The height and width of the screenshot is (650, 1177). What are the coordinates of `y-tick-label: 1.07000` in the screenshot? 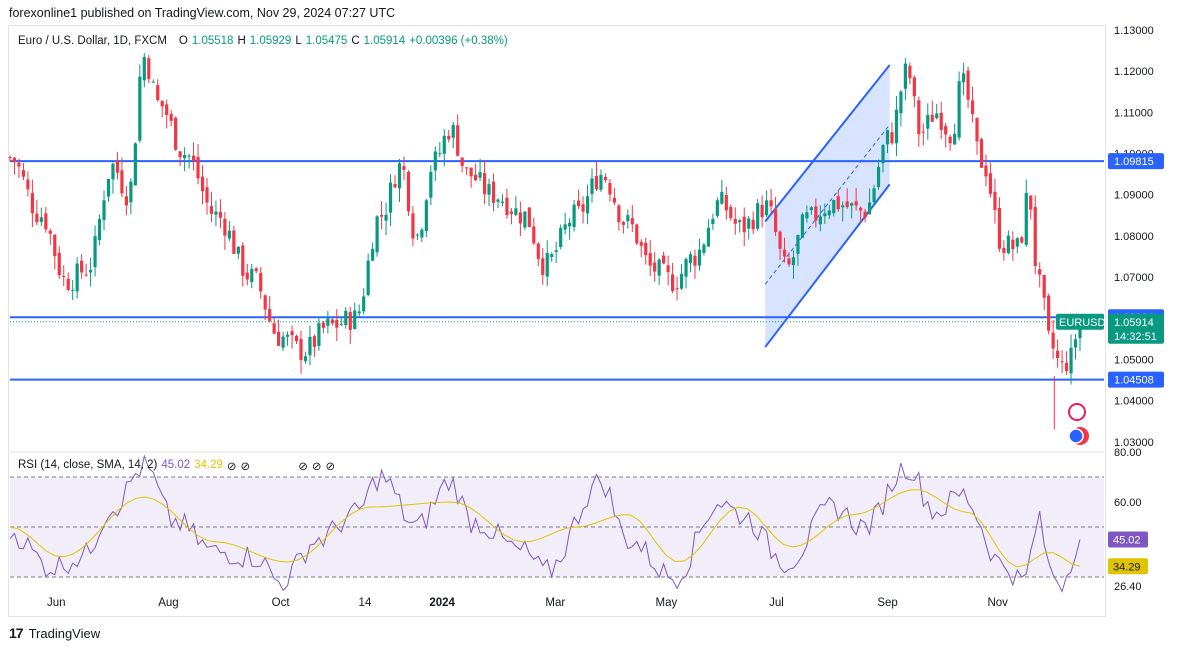 It's located at (1134, 278).